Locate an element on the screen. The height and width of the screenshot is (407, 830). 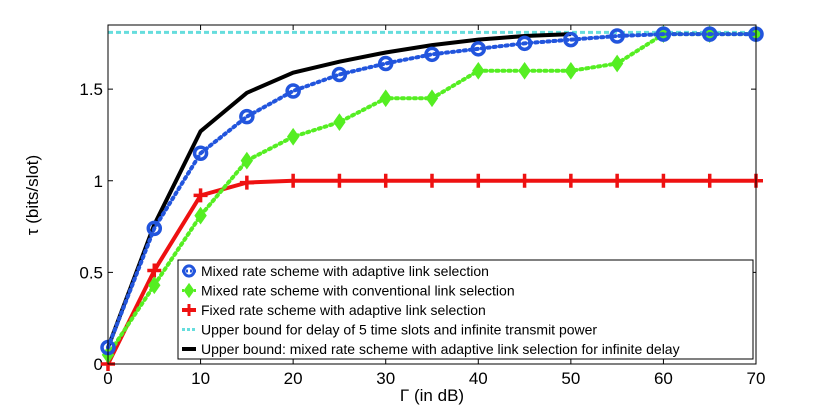
y-tick-label: 1.5 is located at coordinates (91, 89).